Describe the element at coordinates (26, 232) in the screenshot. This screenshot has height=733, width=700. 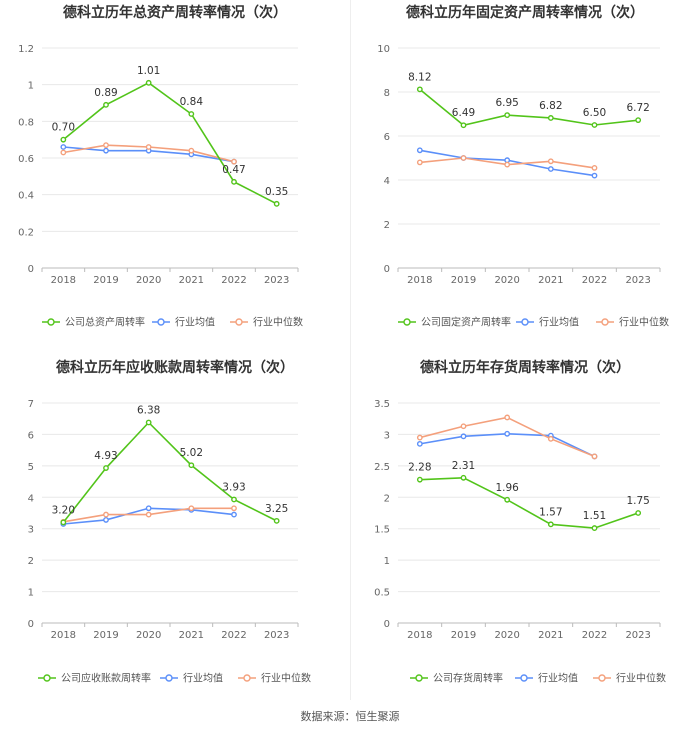
I see `y-tick-label: 0.2` at that location.